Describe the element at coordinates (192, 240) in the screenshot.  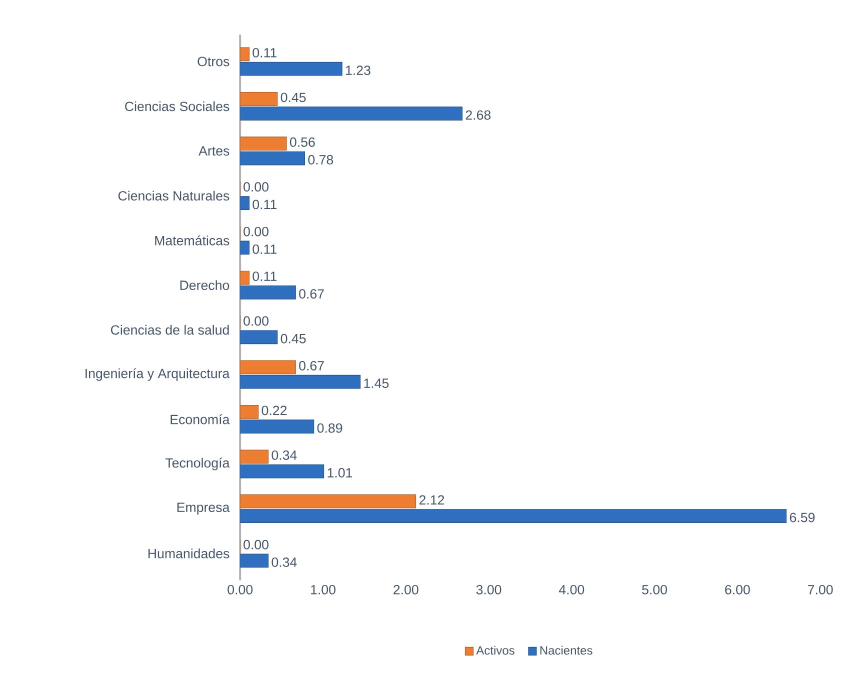
I see `y-tick-label: Matemáticas` at that location.